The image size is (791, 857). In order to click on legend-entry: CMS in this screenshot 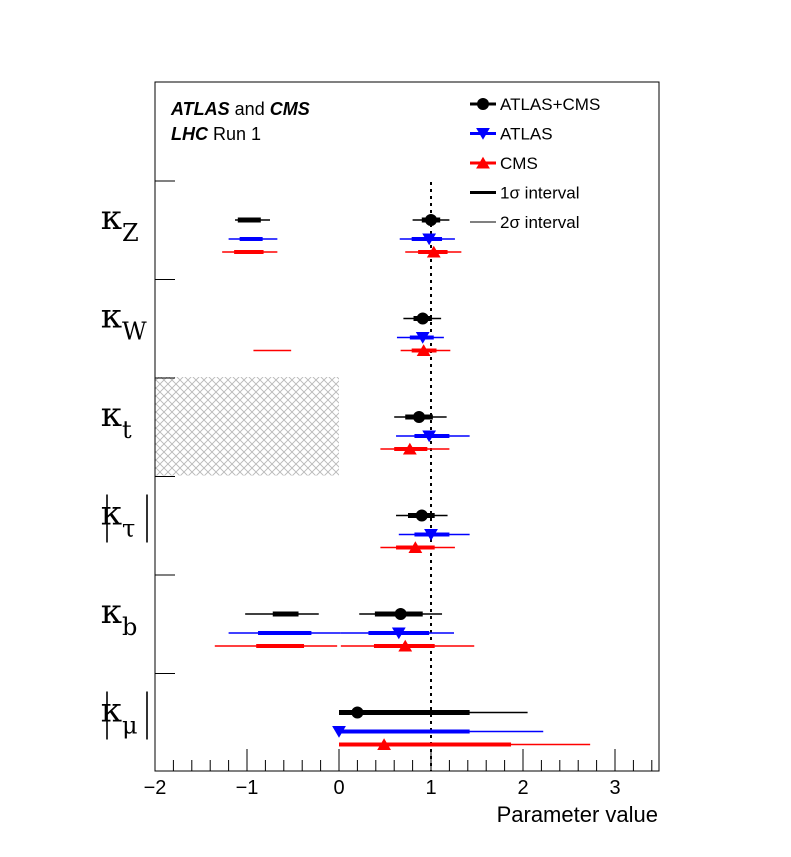, I will do `click(504, 163)`.